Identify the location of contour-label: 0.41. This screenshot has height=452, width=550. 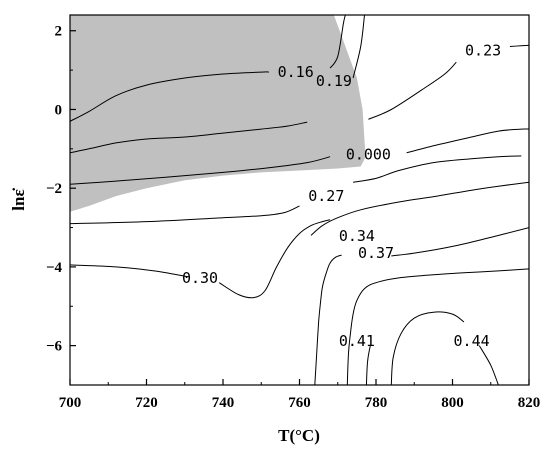
(357, 341).